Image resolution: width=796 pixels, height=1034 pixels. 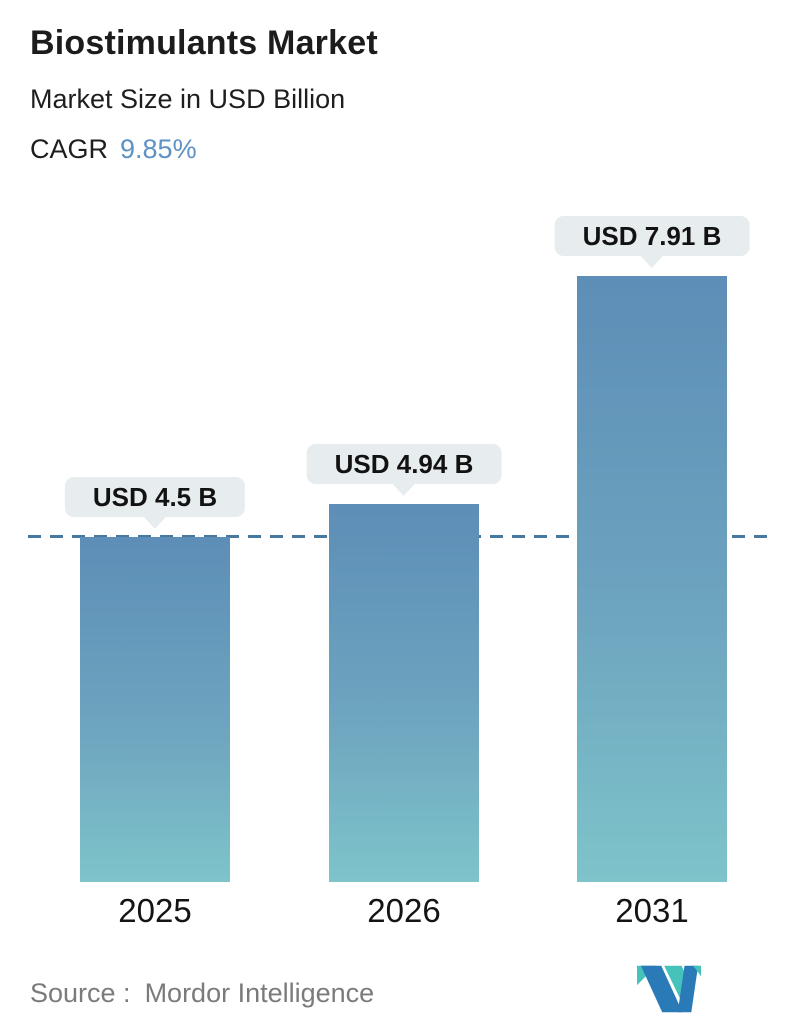 I want to click on cagr-row: CAGR 9.85%, so click(x=113, y=149).